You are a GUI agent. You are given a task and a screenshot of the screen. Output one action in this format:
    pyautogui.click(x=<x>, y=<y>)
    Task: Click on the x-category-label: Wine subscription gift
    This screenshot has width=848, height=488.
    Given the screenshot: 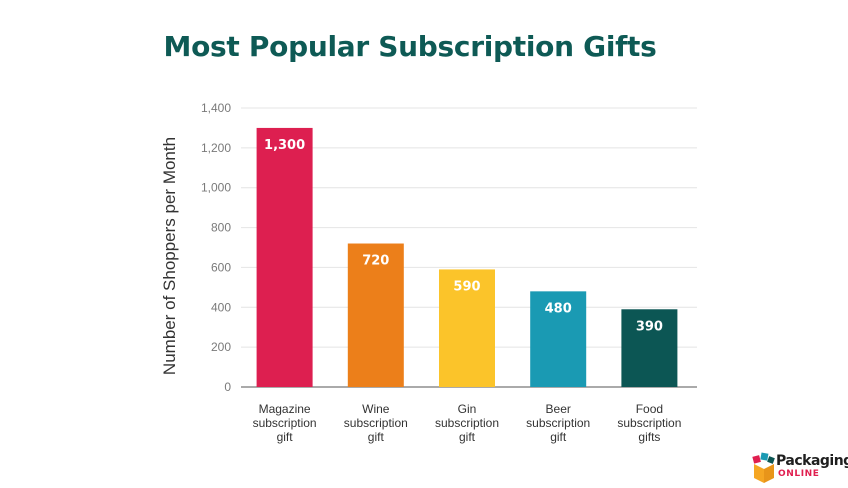 What is the action you would take?
    pyautogui.click(x=376, y=423)
    